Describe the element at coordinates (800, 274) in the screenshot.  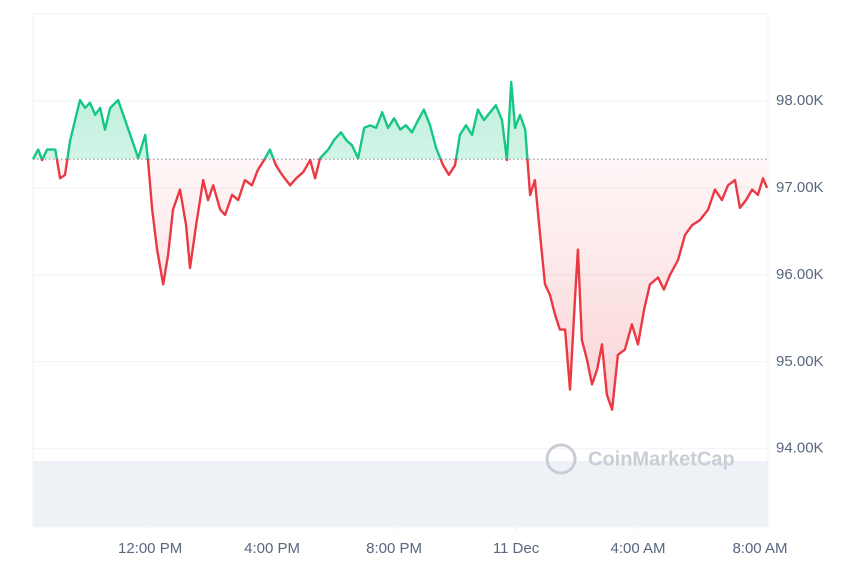
I see `y-tick-label: 96.00K` at that location.